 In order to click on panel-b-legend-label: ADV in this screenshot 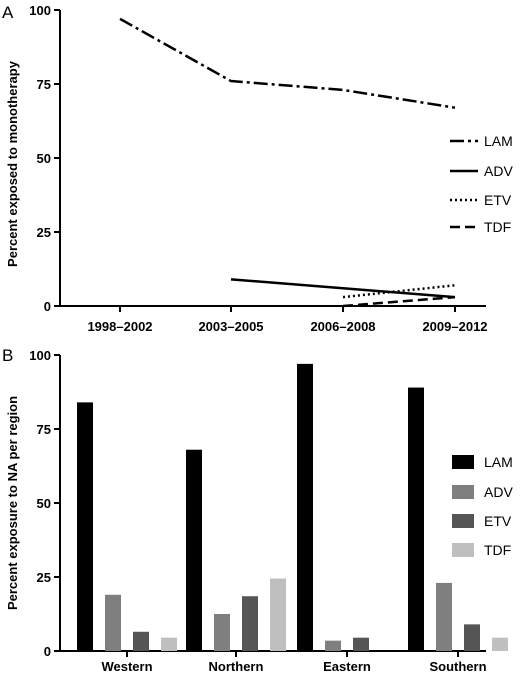, I will do `click(498, 492)`.